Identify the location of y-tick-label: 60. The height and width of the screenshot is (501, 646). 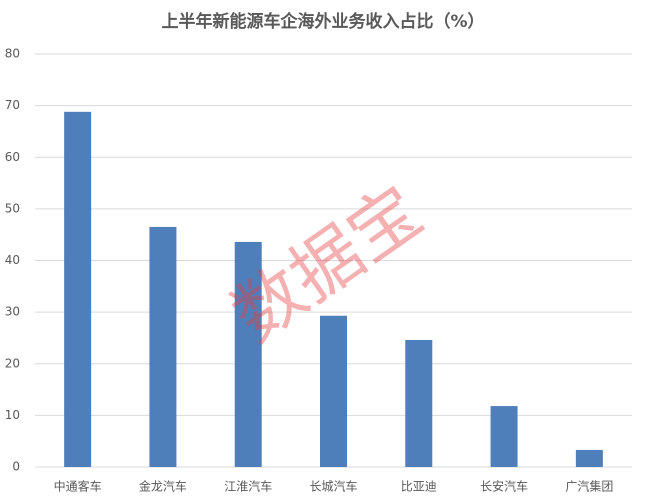
(12, 157).